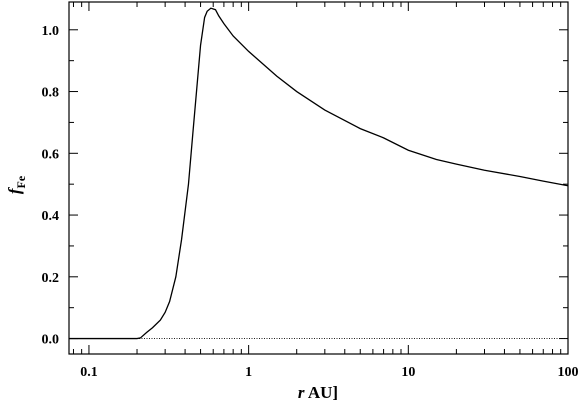 The height and width of the screenshot is (403, 581). Describe the element at coordinates (89, 372) in the screenshot. I see `x-tick-label: 0.1` at that location.